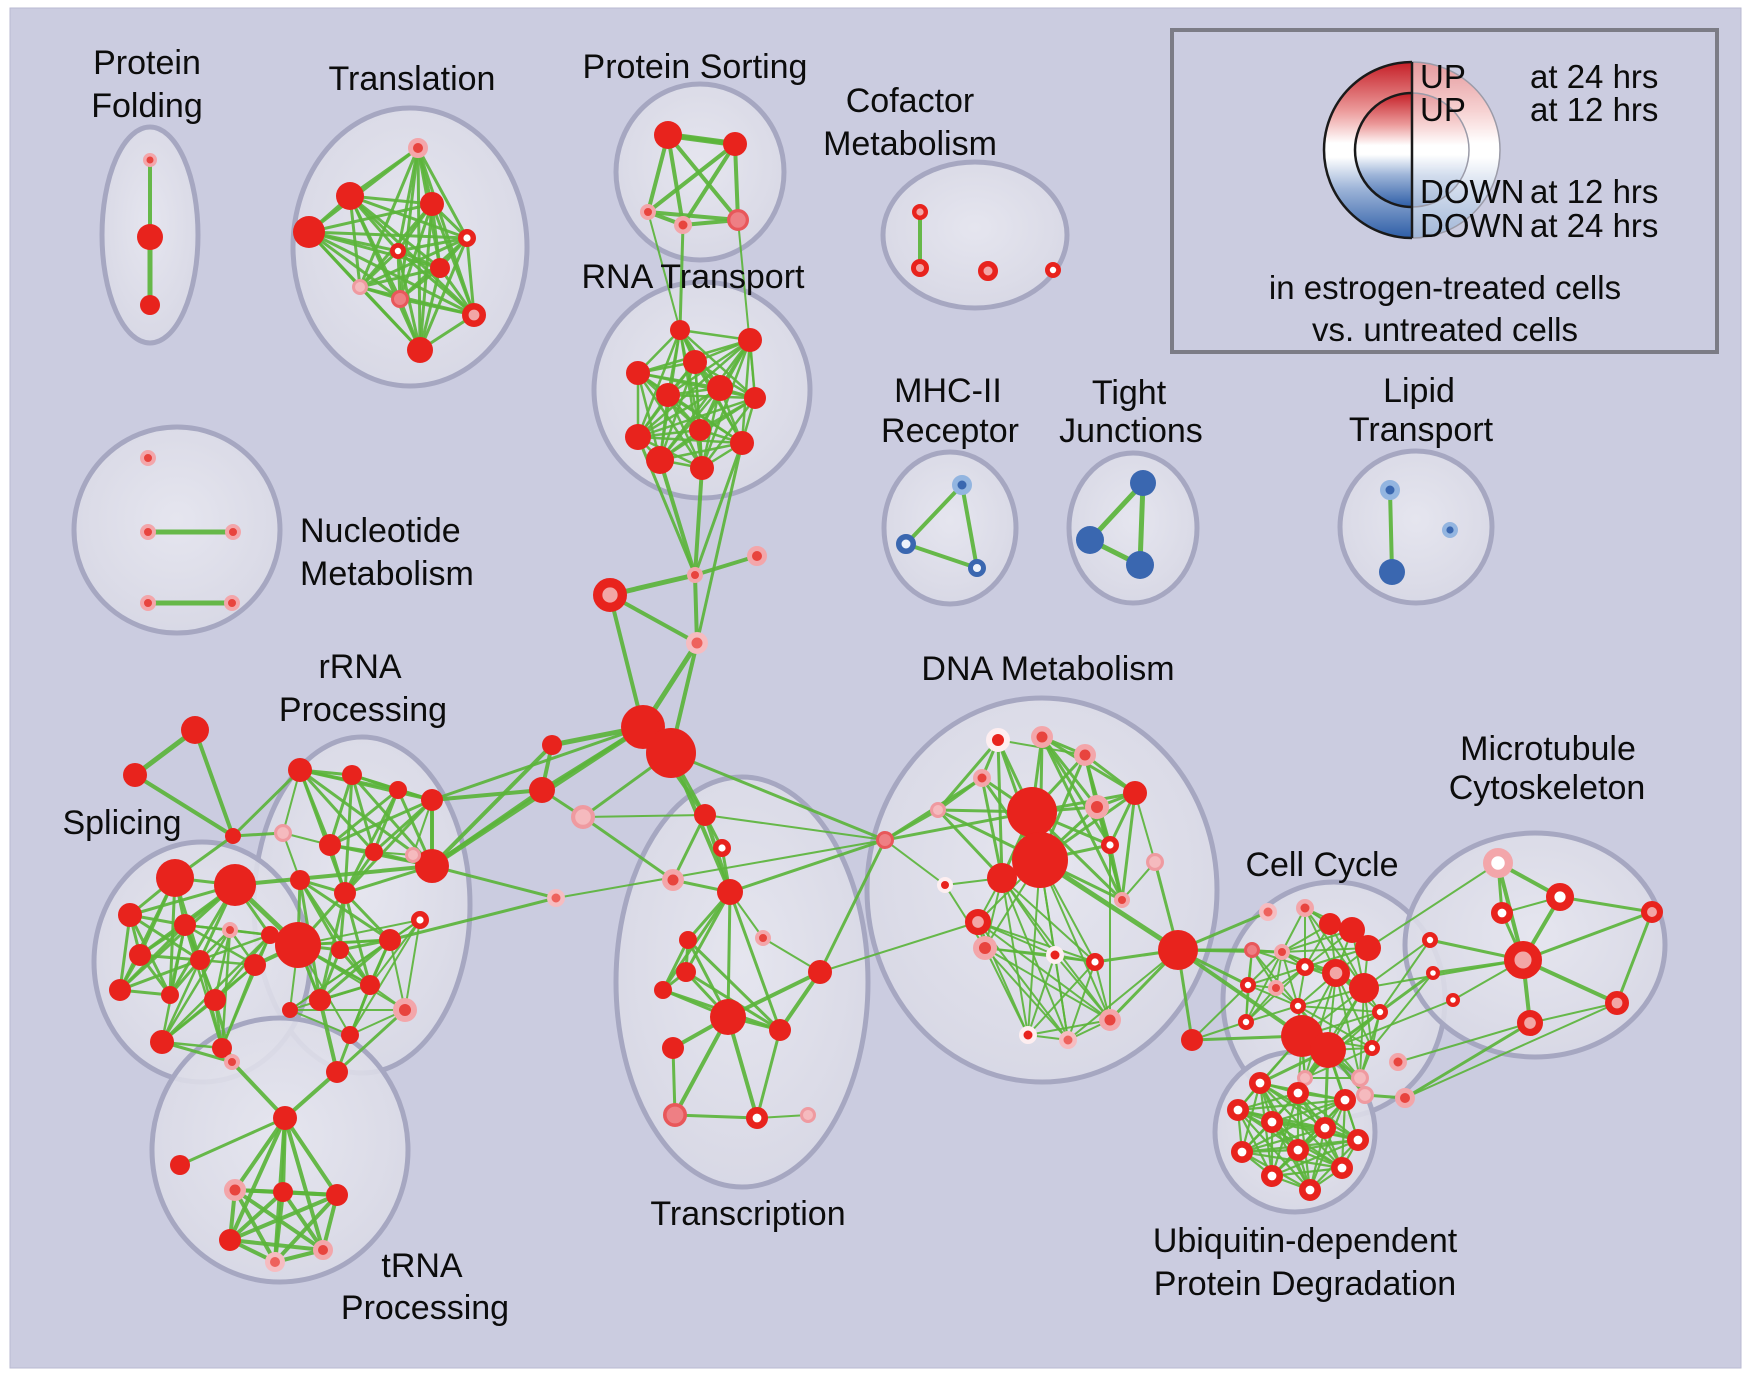  What do you see at coordinates (755, 398) in the screenshot?
I see `node-rt6` at bounding box center [755, 398].